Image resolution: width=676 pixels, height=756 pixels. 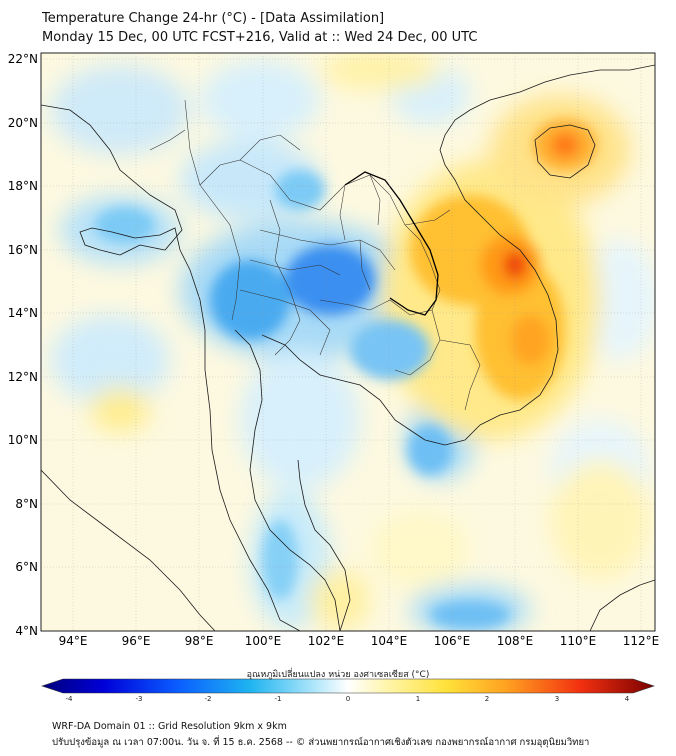 I want to click on lon-label: 104°E, so click(x=389, y=641).